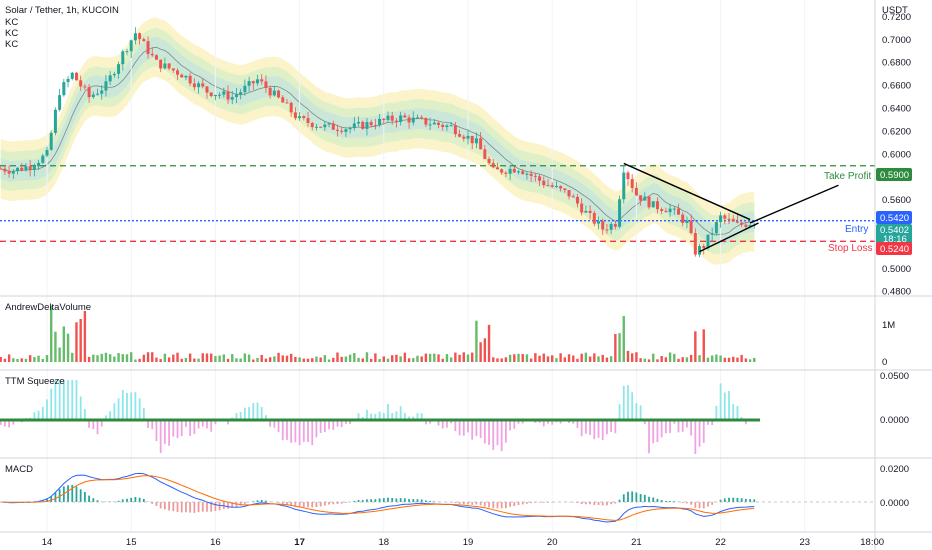 The height and width of the screenshot is (550, 932). What do you see at coordinates (11, 22) in the screenshot?
I see `indicator-kc-1: KC` at bounding box center [11, 22].